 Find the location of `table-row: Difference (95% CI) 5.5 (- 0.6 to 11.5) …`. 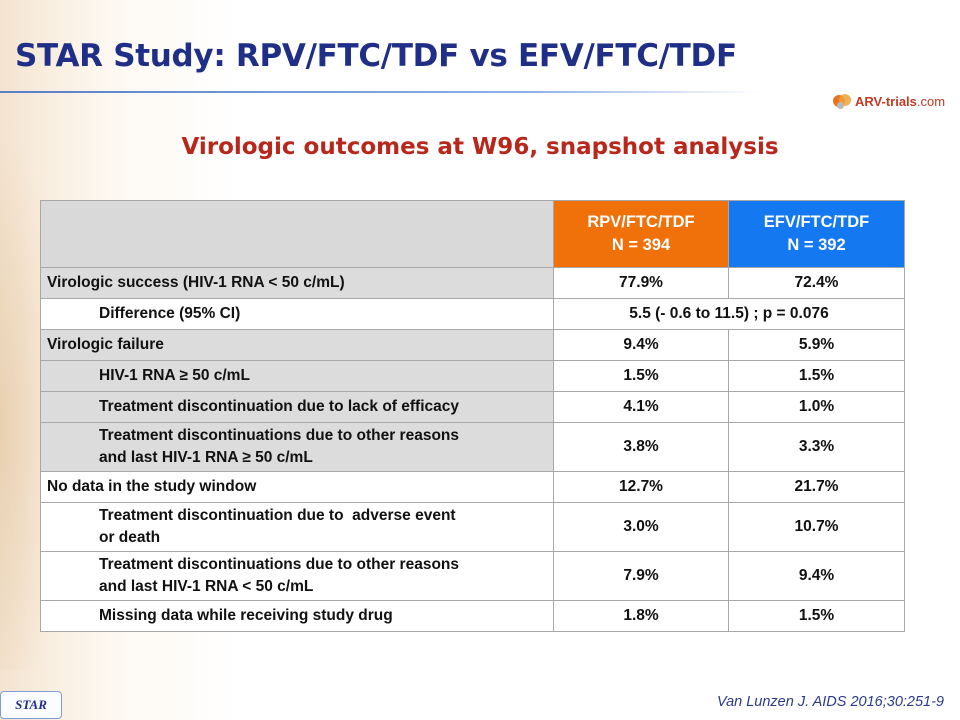

table-row: Difference (95% CI) 5.5 (- 0.6 to 11.5) … is located at coordinates (472, 314).